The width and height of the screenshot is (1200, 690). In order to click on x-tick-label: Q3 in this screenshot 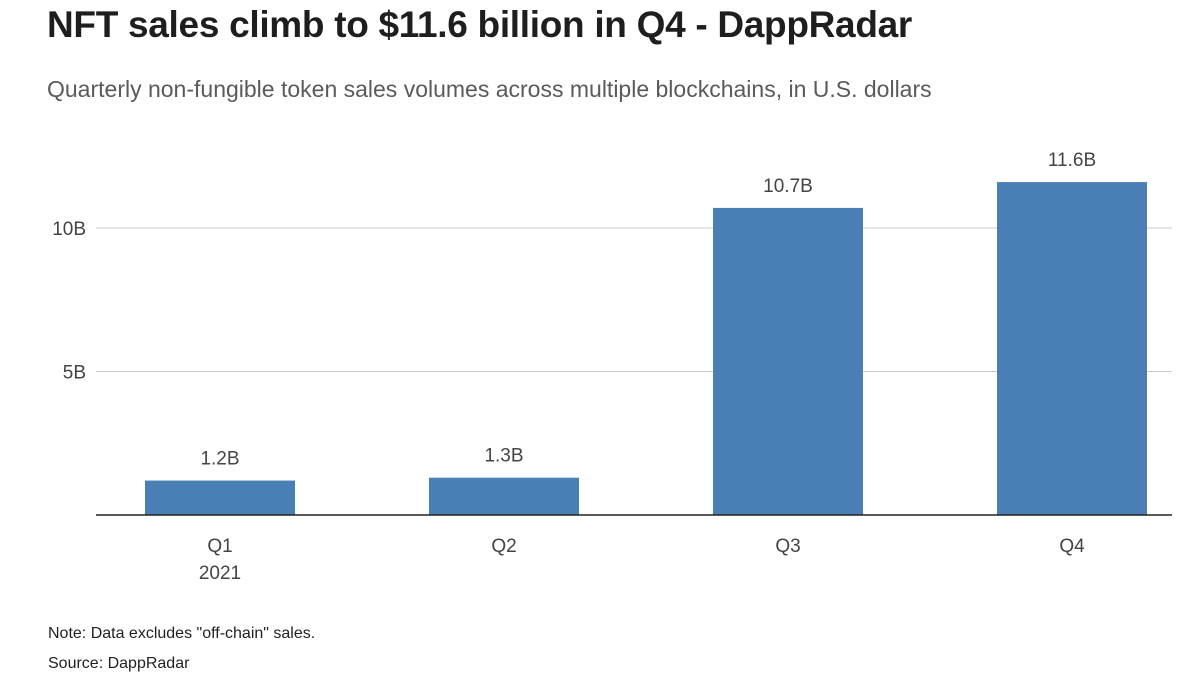, I will do `click(787, 546)`.